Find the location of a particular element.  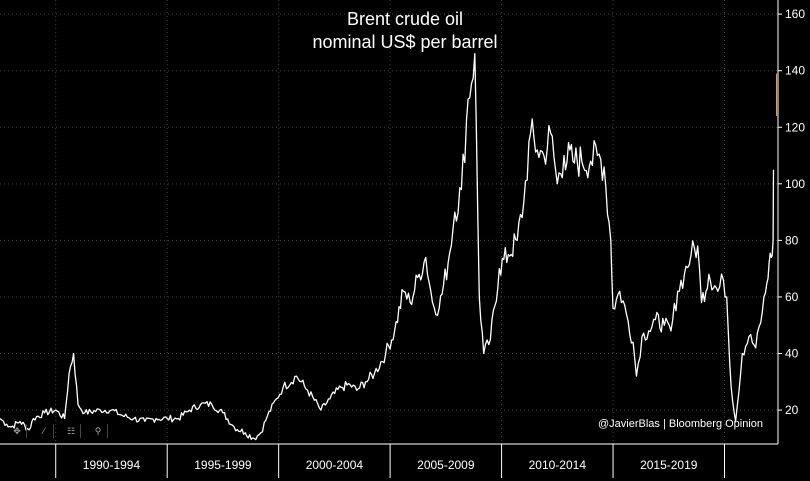

y-tick-label: 60 is located at coordinates (792, 297).